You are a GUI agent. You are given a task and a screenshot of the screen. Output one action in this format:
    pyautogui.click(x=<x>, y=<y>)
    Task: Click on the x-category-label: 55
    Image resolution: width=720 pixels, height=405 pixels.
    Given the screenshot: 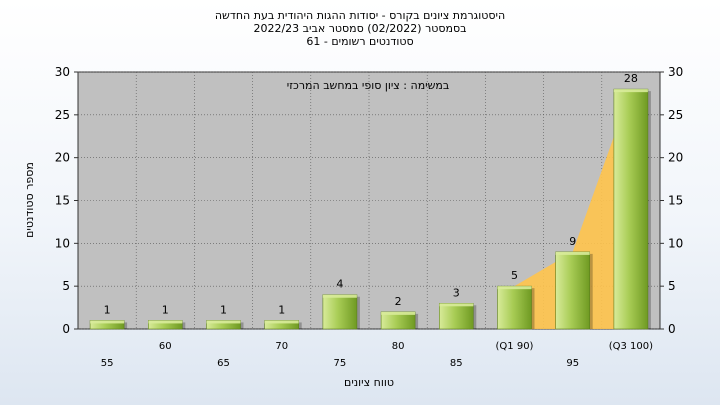 What is the action you would take?
    pyautogui.click(x=107, y=363)
    